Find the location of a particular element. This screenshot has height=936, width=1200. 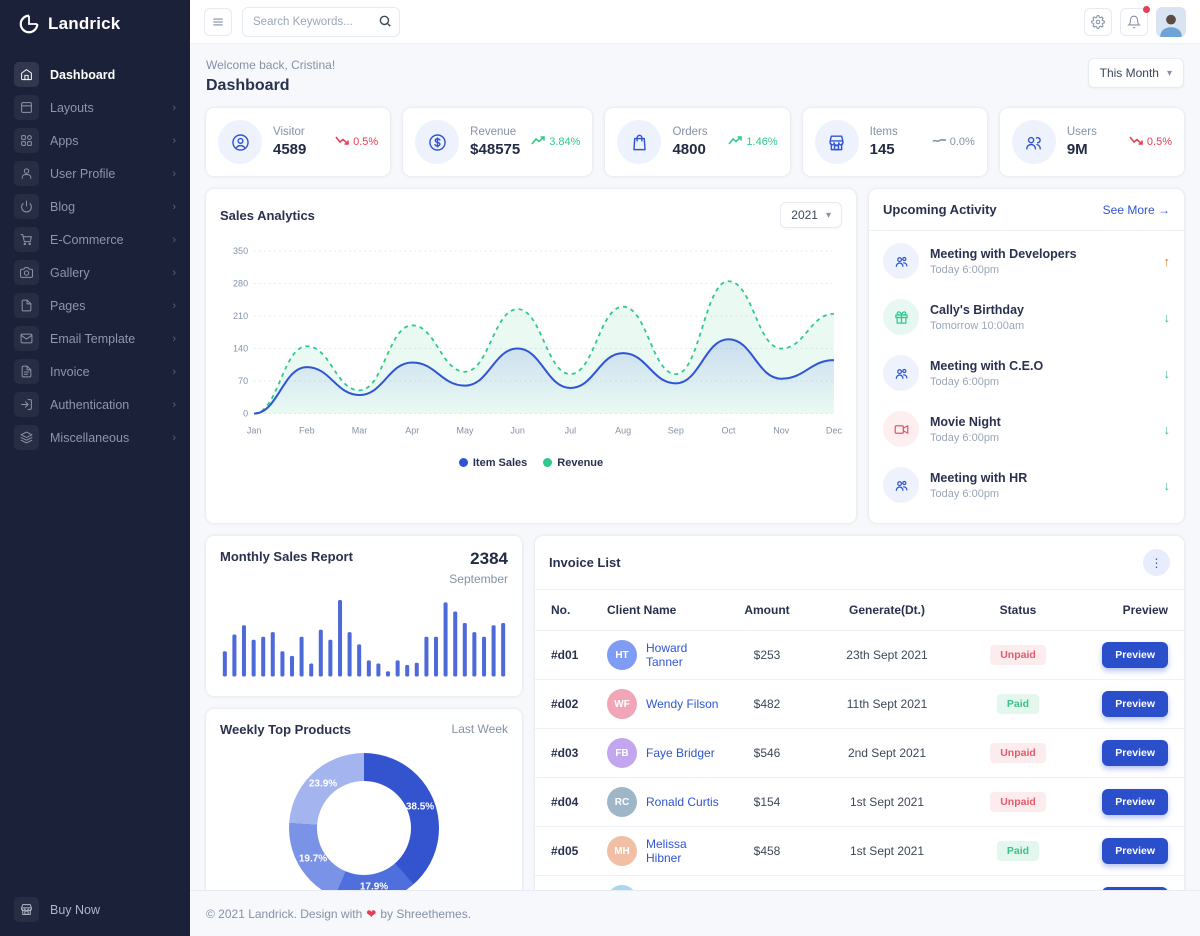

sidebar-item-e-commerce: E-Commerce › is located at coordinates (95, 239).